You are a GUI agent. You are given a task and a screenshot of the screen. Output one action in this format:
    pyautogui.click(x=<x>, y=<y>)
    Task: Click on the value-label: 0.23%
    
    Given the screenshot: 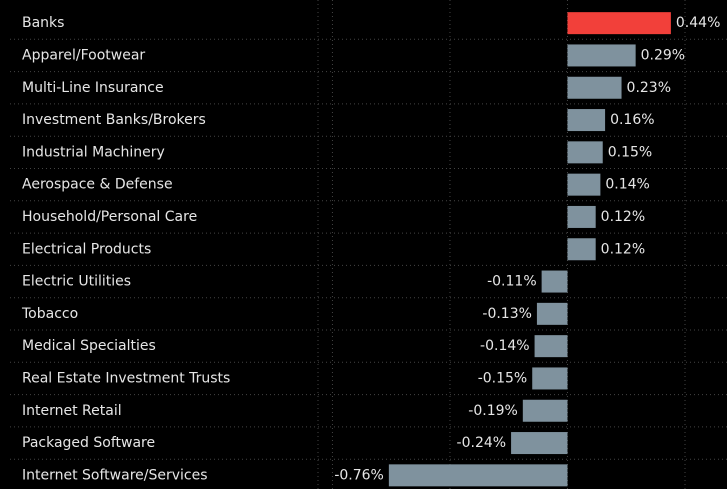 What is the action you would take?
    pyautogui.click(x=649, y=88)
    